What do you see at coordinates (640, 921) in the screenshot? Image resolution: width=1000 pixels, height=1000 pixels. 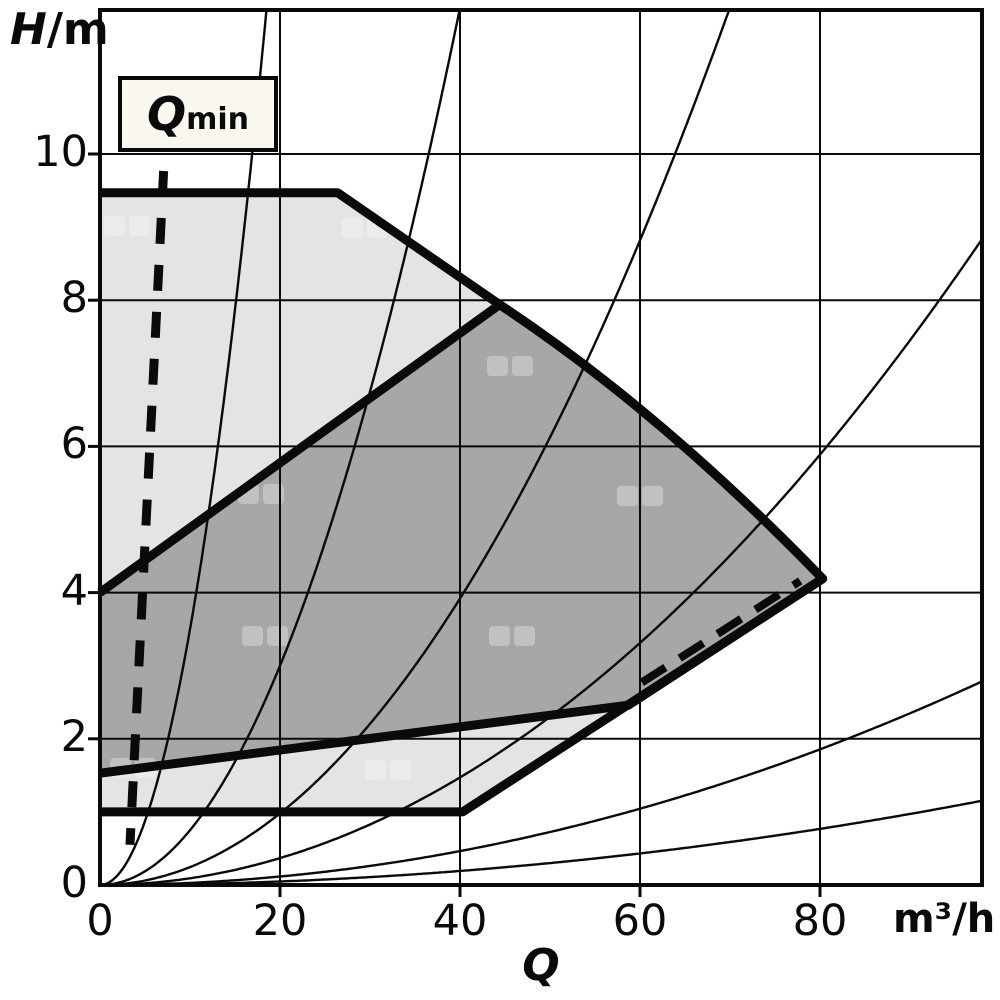 I see `x-tick-label: 60` at bounding box center [640, 921].